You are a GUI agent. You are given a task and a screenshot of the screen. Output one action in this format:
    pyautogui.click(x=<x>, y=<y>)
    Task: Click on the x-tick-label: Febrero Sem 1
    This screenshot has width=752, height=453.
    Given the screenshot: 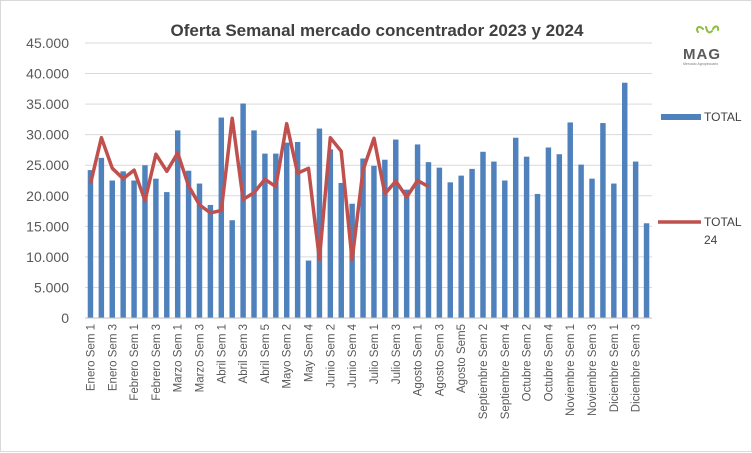 What is the action you would take?
    pyautogui.click(x=135, y=362)
    